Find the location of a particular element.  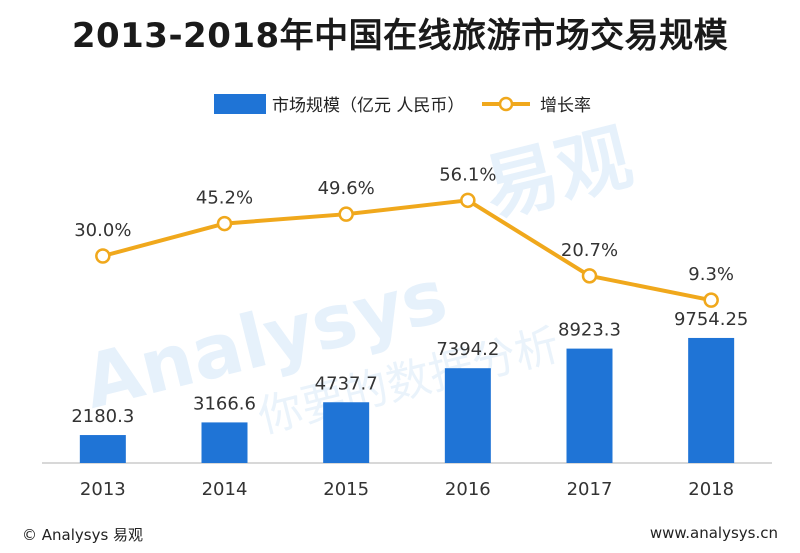

bar-2018 is located at coordinates (711, 400).